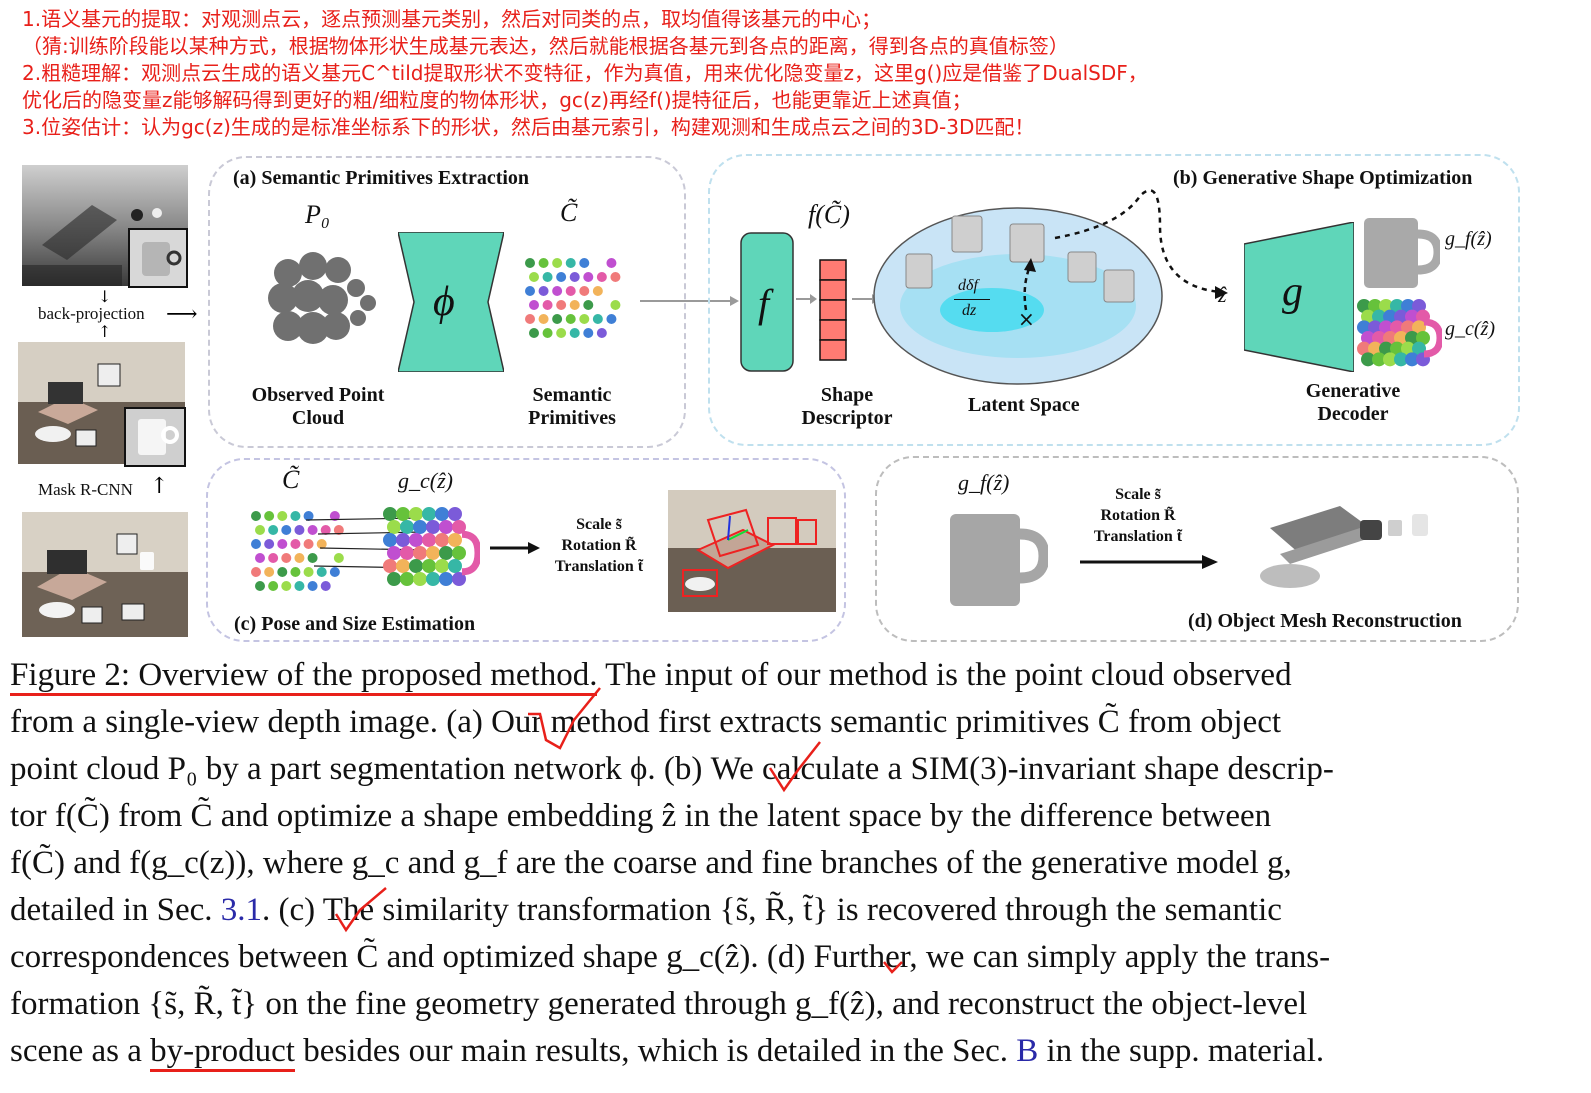 Image resolution: width=1591 pixels, height=1093 pixels. Describe the element at coordinates (155, 437) in the screenshot. I see `mug-crop` at that location.